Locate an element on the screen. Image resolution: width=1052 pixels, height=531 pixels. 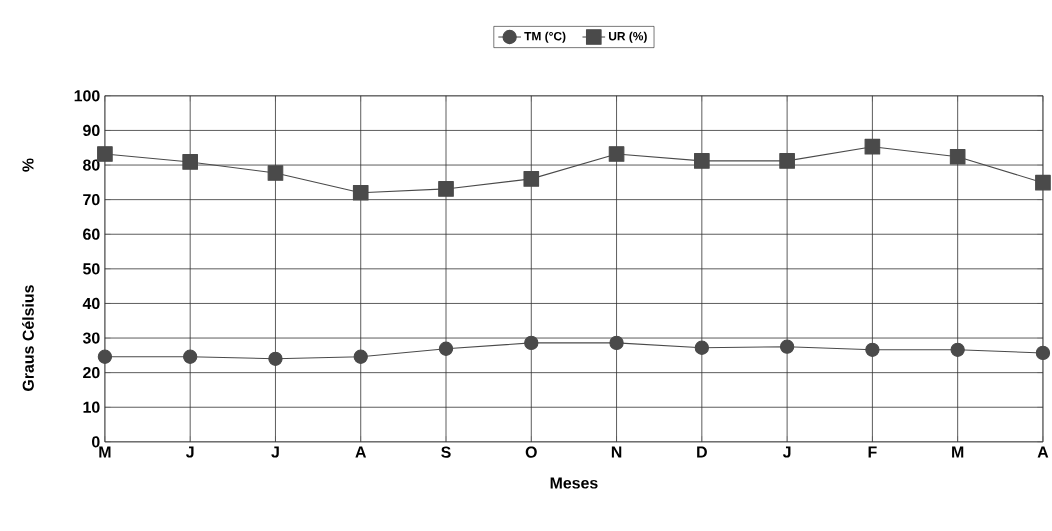
y-tick-label: 90 is located at coordinates (91, 130).